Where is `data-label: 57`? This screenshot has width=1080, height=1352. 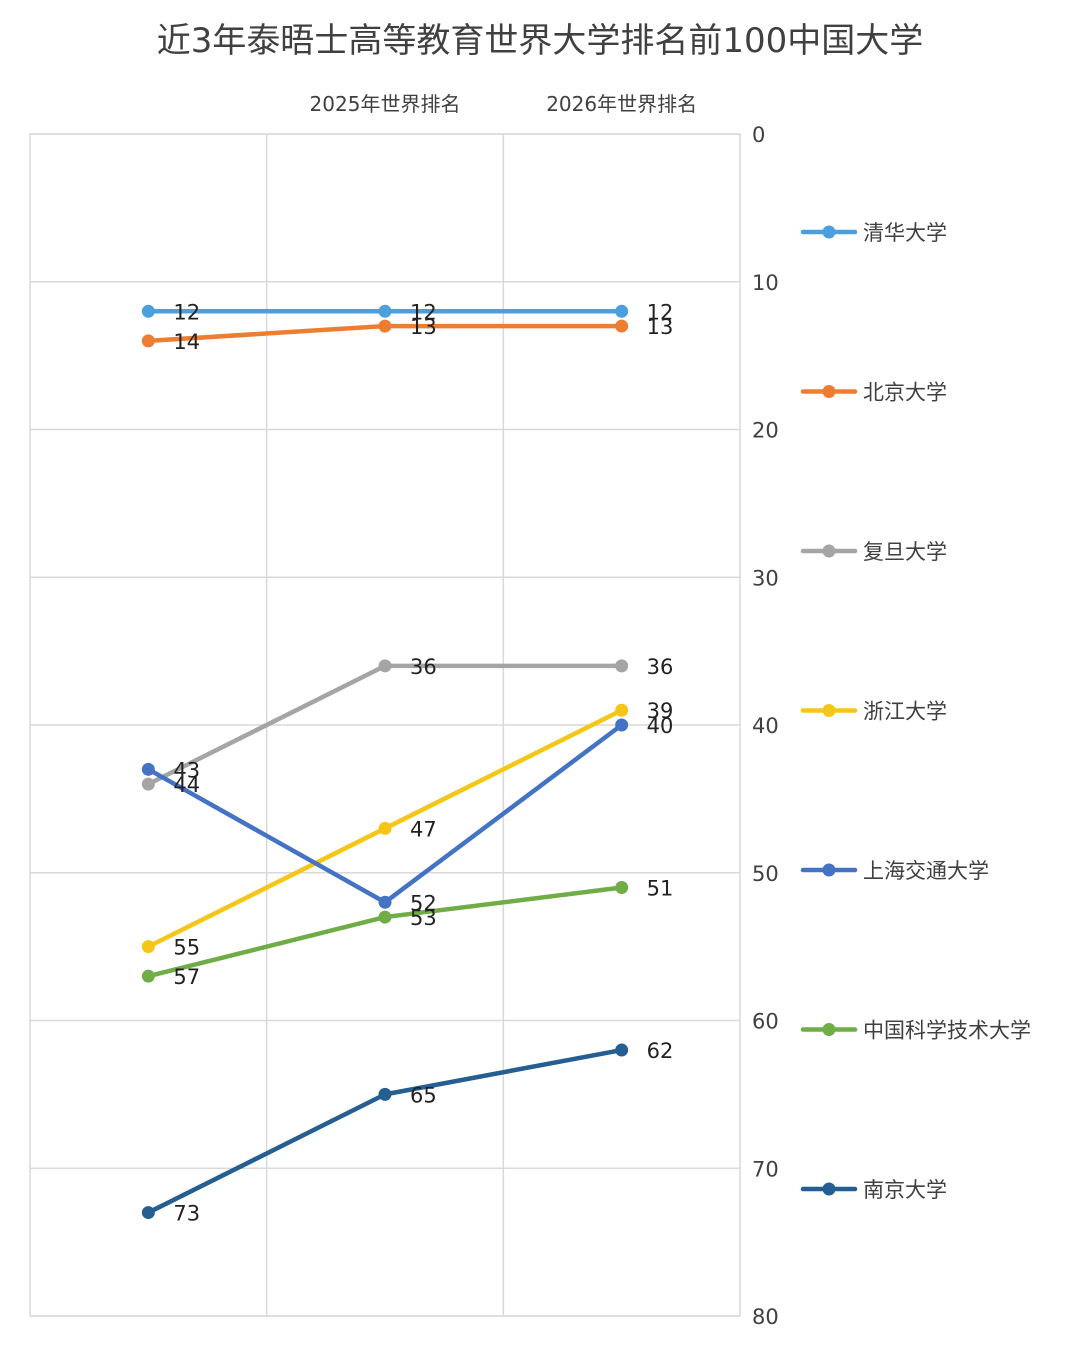 data-label: 57 is located at coordinates (186, 977).